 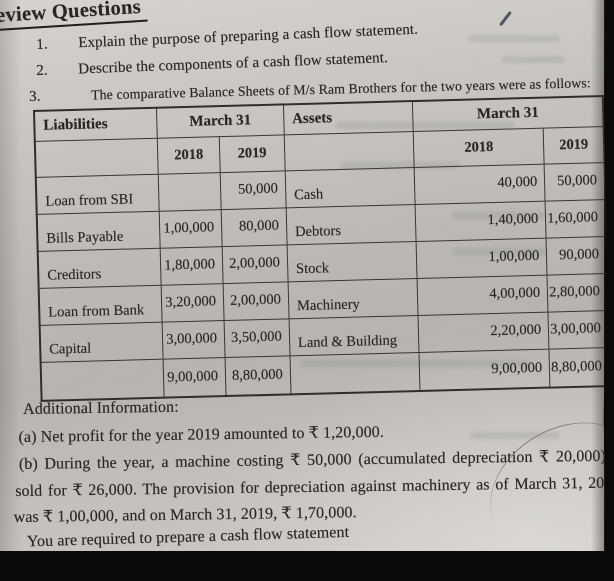 What do you see at coordinates (98, 230) in the screenshot?
I see `liability-cell: Bills Payable` at bounding box center [98, 230].